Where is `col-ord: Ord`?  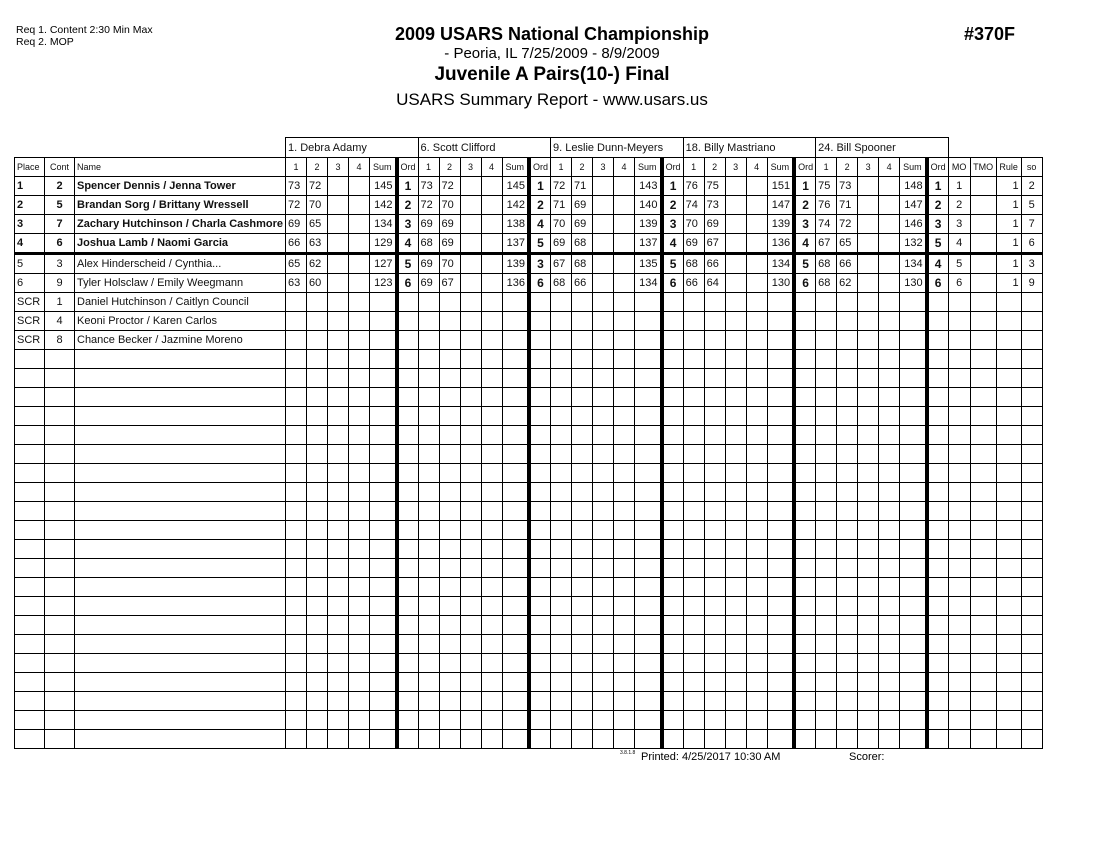
col-ord: Ord is located at coordinates (804, 167).